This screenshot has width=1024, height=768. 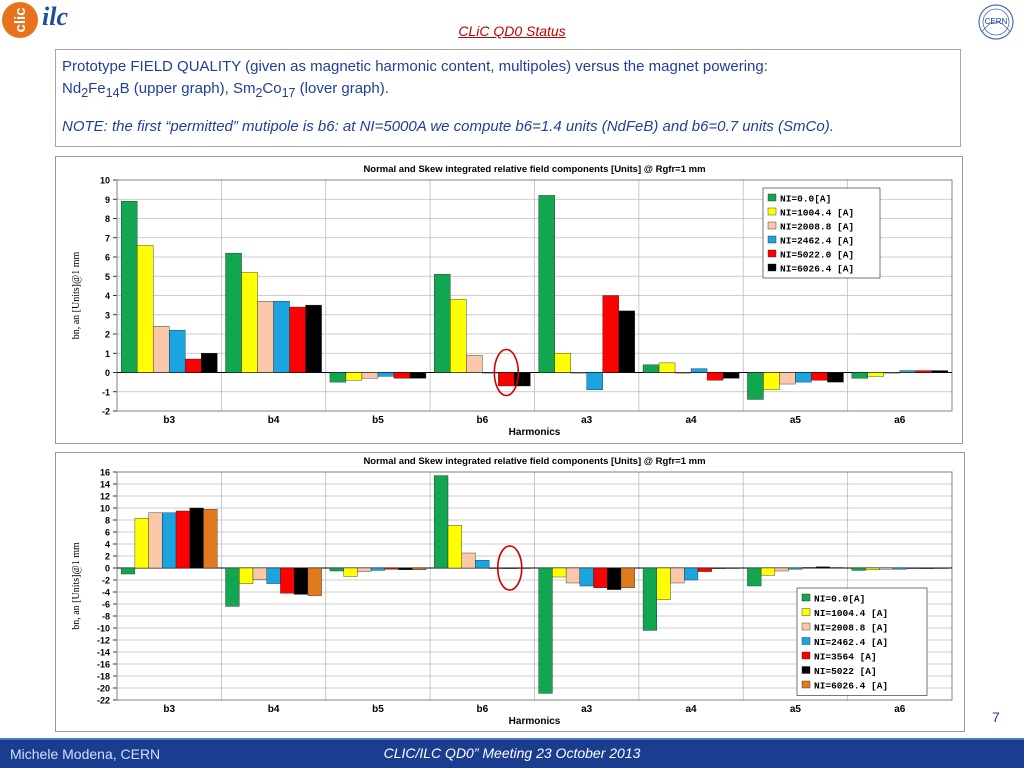 I want to click on y-tick-label: 14, so click(x=105, y=485).